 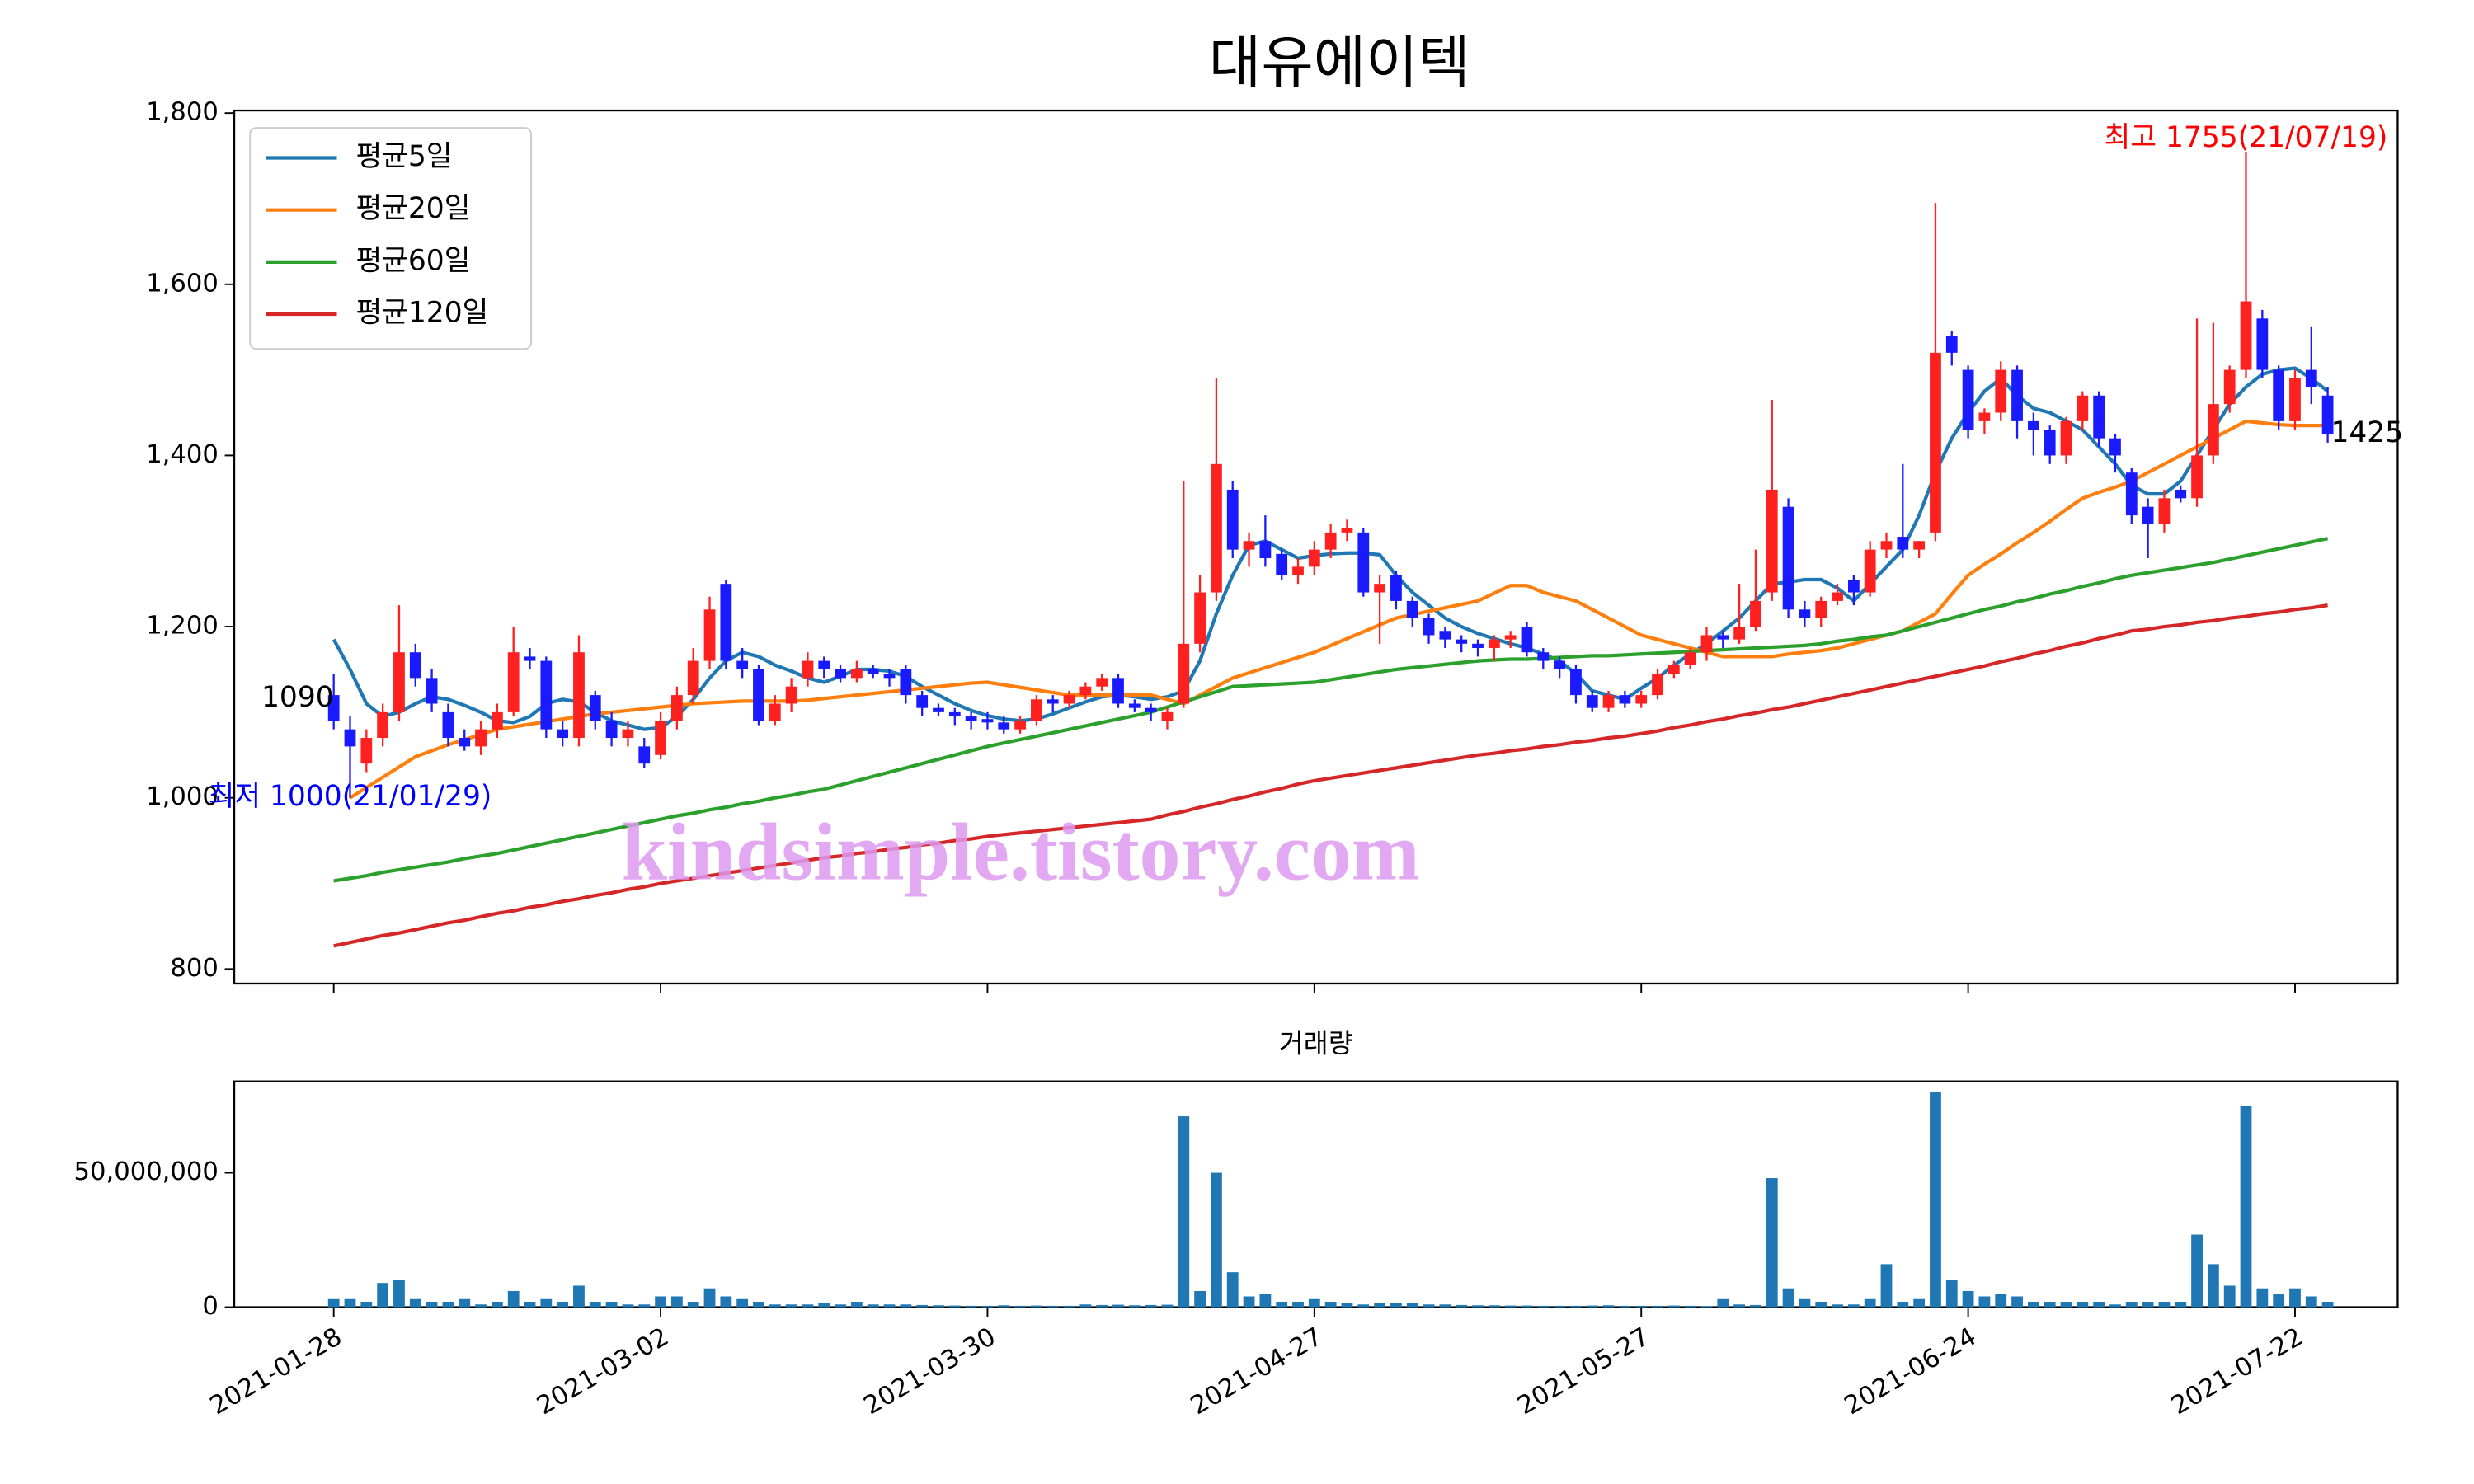 What do you see at coordinates (182, 796) in the screenshot?
I see `y-tick-label: 1,000` at bounding box center [182, 796].